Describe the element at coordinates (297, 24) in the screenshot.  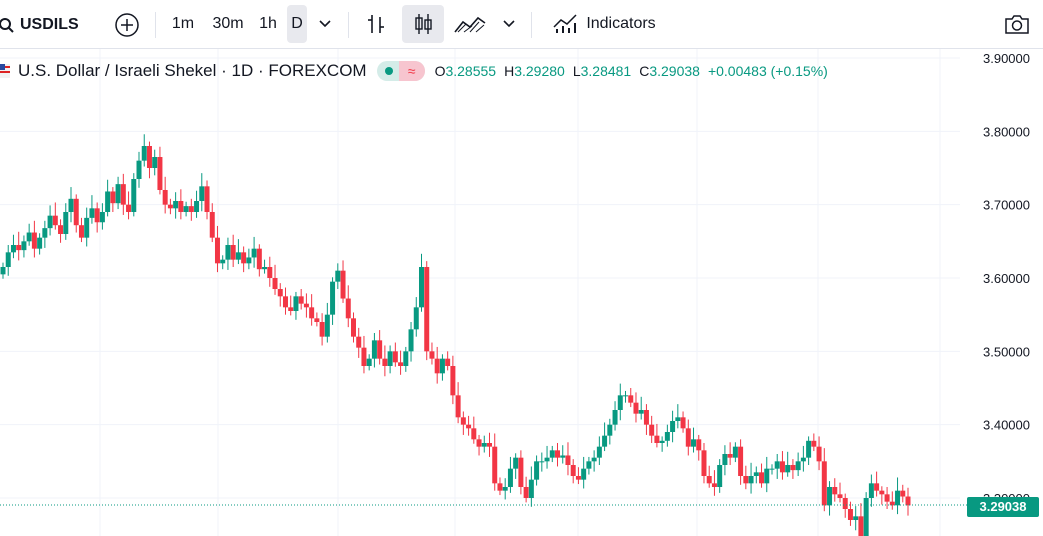
I see `interval-d: D` at that location.